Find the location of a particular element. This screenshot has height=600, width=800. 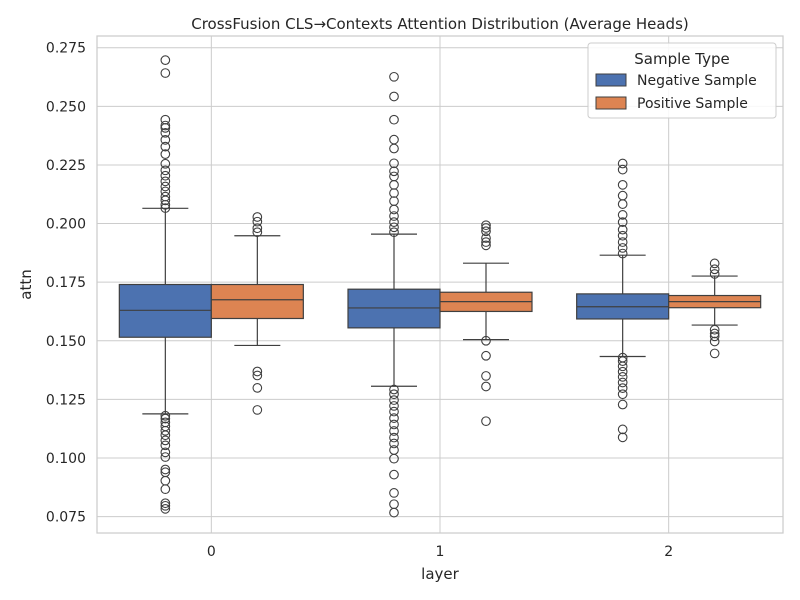

y-tick-label: 0.075 is located at coordinates (66, 518).